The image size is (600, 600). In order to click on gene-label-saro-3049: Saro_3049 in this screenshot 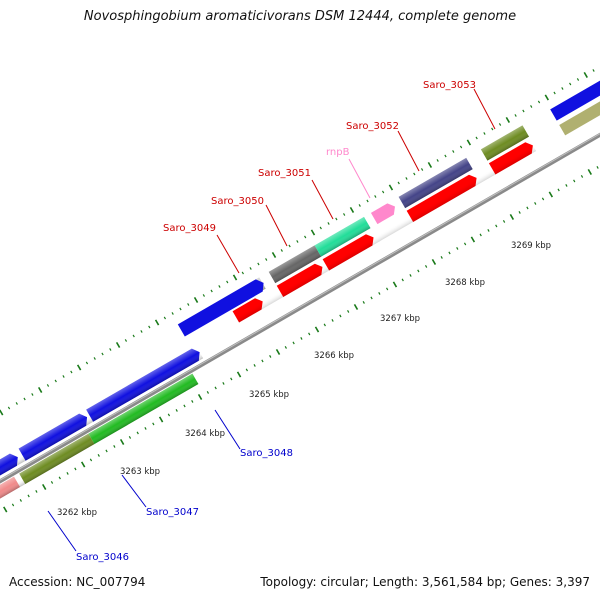, I will do `click(189, 228)`.